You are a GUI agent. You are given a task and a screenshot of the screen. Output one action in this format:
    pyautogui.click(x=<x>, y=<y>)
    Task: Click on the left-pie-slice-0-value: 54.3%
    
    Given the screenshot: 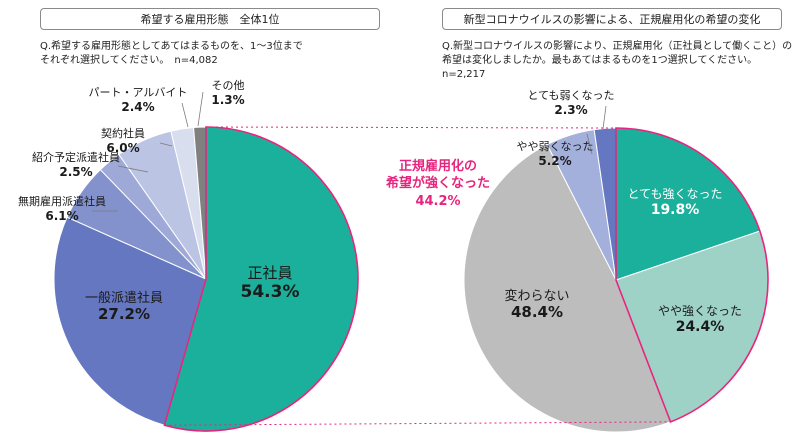 What is the action you would take?
    pyautogui.click(x=270, y=292)
    